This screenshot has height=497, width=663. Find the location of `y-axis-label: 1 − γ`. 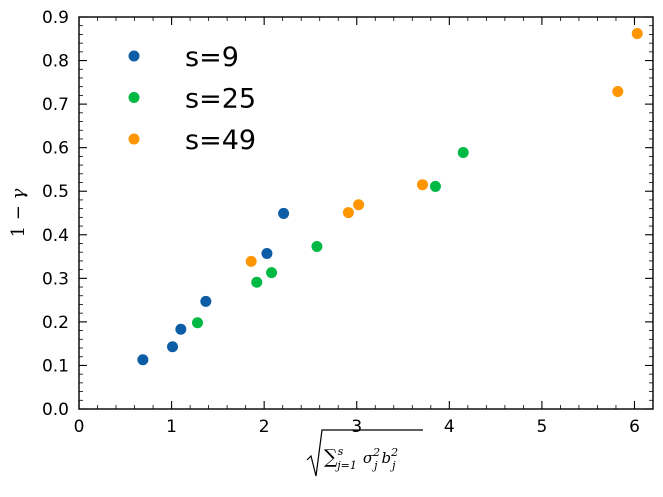

y-axis-label: 1 − γ is located at coordinates (18, 212).